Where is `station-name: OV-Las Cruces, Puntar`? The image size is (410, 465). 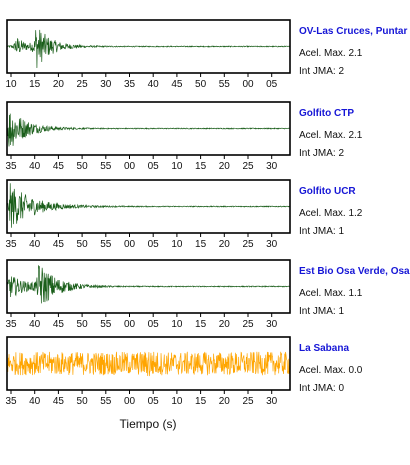
station-name: OV-Las Cruces, Puntar is located at coordinates (353, 31).